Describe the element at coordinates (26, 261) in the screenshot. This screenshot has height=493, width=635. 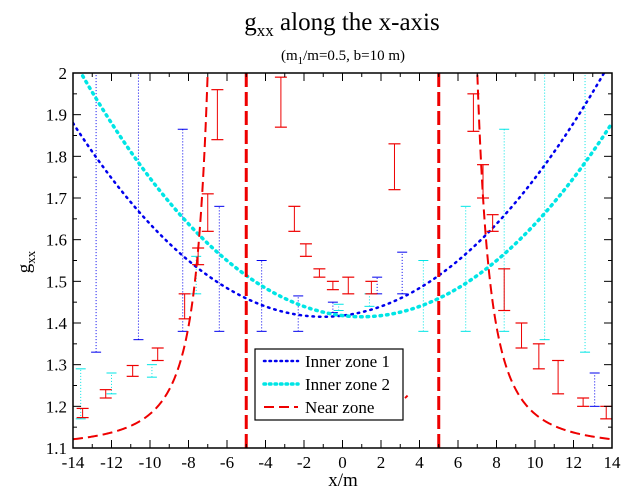
I see `y-axis-title: gxx` at that location.